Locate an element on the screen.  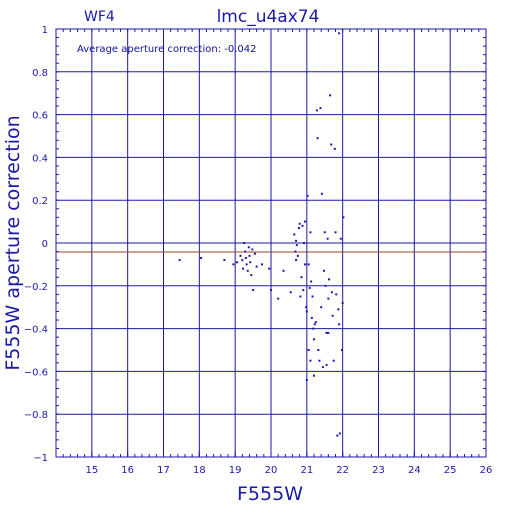
chart-title: lmc_u4ax74 is located at coordinates (268, 17).